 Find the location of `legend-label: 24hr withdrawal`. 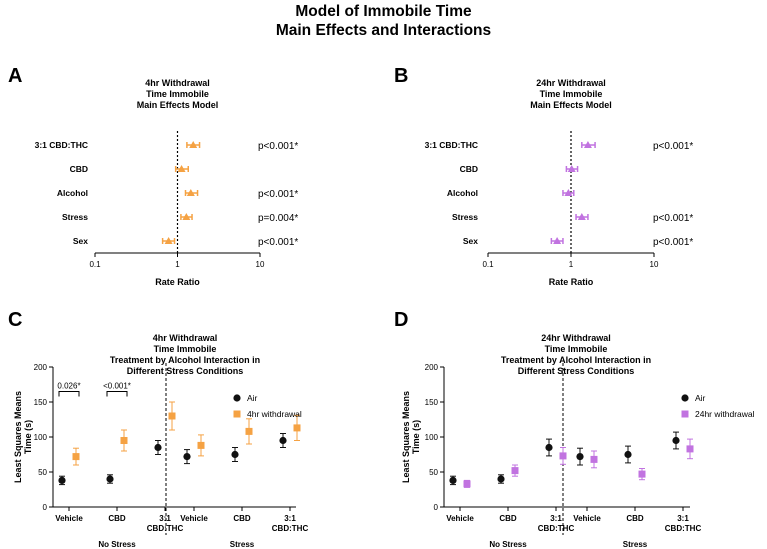

legend-label: 24hr withdrawal is located at coordinates (725, 414).